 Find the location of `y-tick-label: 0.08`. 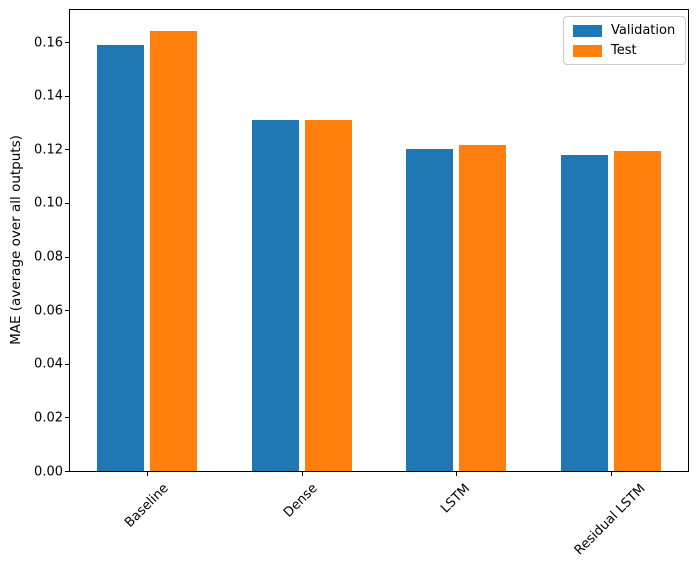

y-tick-label: 0.08 is located at coordinates (48, 257).